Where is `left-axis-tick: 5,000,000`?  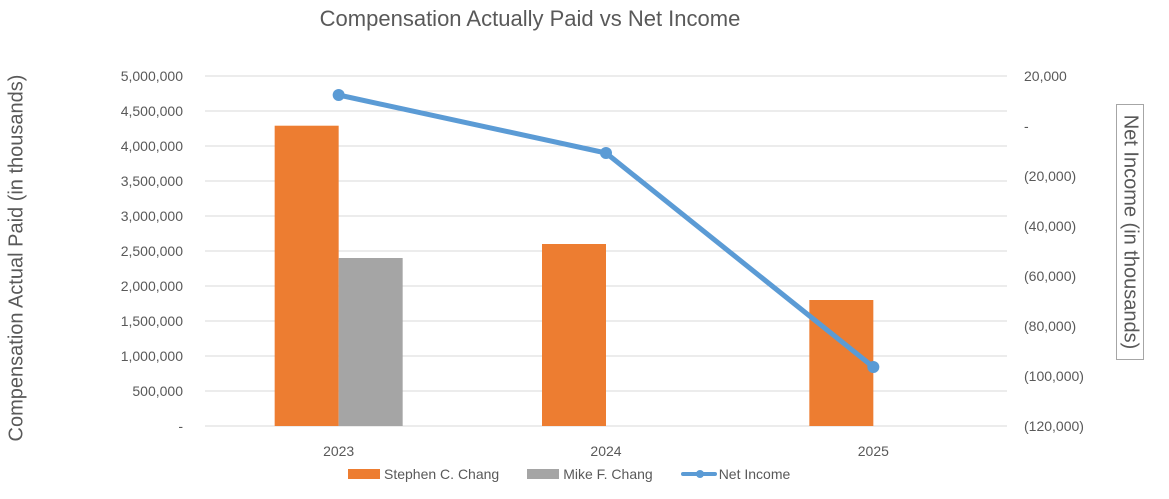
left-axis-tick: 5,000,000 is located at coordinates (152, 76).